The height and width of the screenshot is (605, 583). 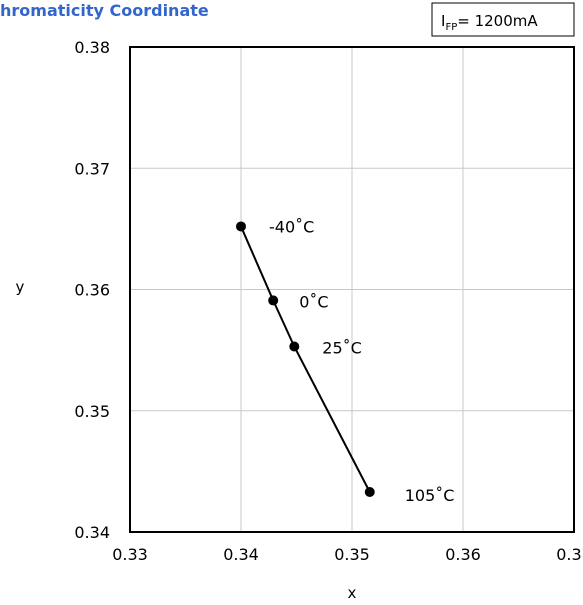 I want to click on data-point-label: 0˚C, so click(x=313, y=301).